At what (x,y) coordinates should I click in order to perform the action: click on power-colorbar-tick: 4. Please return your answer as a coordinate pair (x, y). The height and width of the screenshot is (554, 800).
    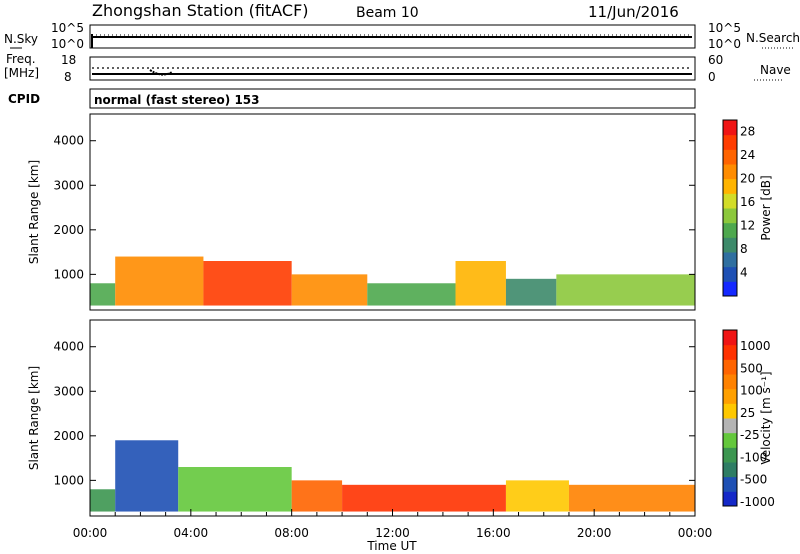
    Looking at the image, I should click on (744, 273).